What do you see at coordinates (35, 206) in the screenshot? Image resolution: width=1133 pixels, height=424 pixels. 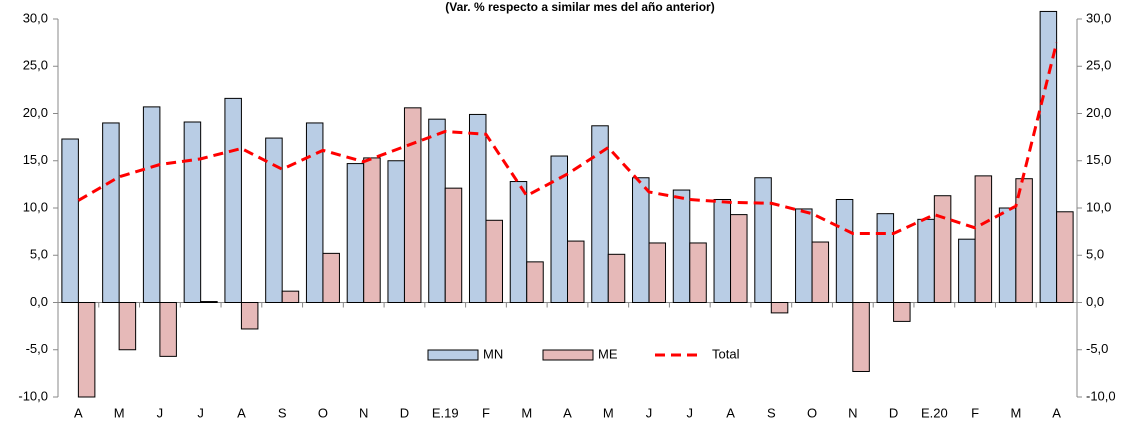 I see `y-tick-label: 10,0` at bounding box center [35, 206].